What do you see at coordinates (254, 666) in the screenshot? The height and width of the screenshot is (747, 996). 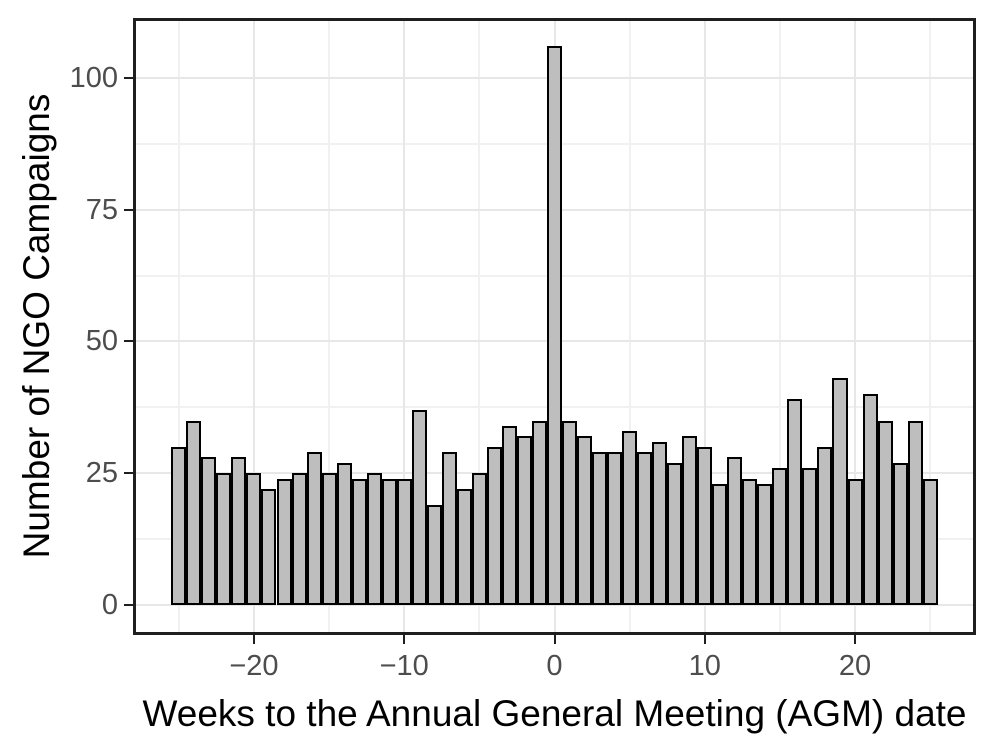 I see `x-tick-label: −20` at bounding box center [254, 666].